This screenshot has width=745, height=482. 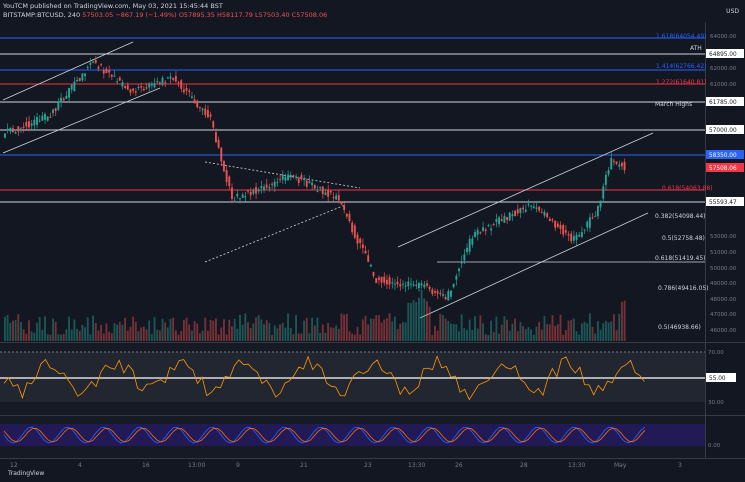 I want to click on level-label: 0.382(54098.44), so click(x=680, y=216).